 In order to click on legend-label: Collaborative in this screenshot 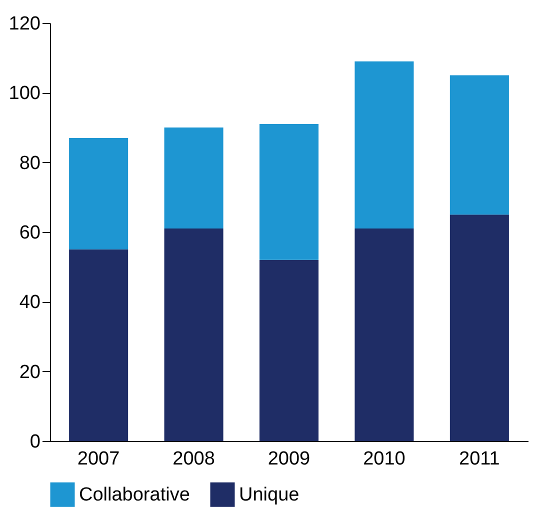, I will do `click(134, 495)`.